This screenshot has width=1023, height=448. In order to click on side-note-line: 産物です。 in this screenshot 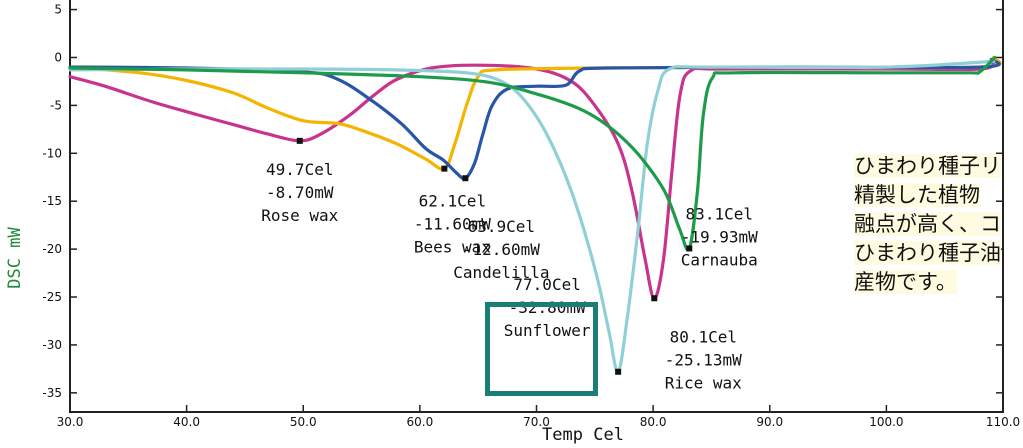, I will do `click(905, 282)`.